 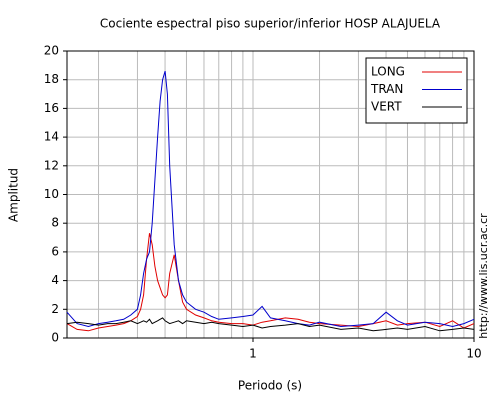 I want to click on y-tick-label: 4, so click(x=55, y=280).